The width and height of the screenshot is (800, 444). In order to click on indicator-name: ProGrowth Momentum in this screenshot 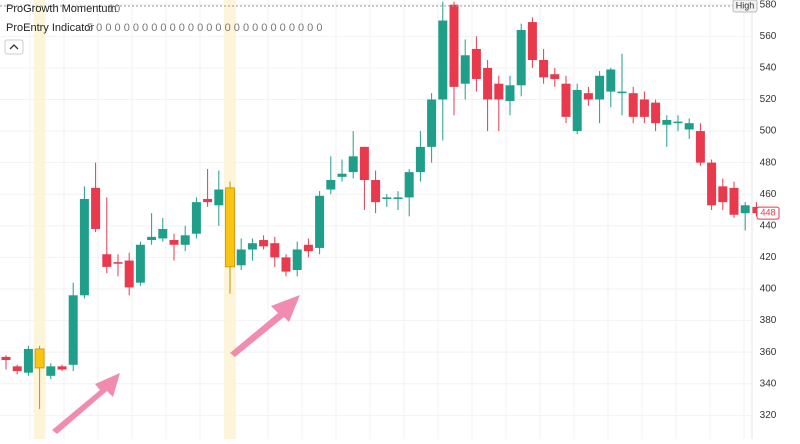, I will do `click(61, 9)`.